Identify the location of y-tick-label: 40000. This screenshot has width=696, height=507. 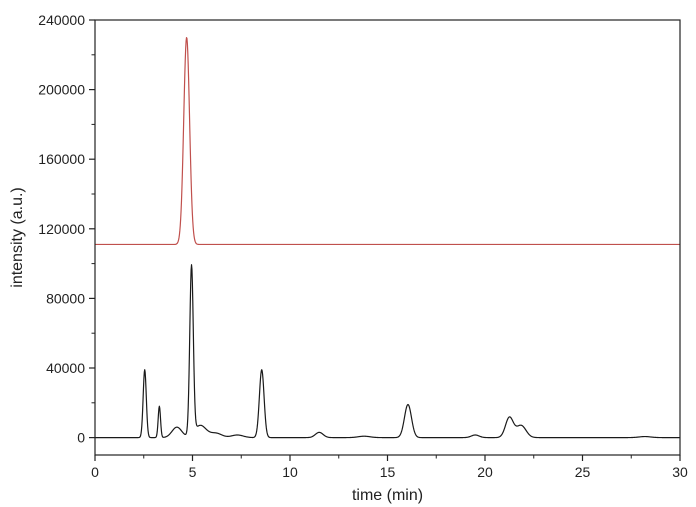
(65, 368).